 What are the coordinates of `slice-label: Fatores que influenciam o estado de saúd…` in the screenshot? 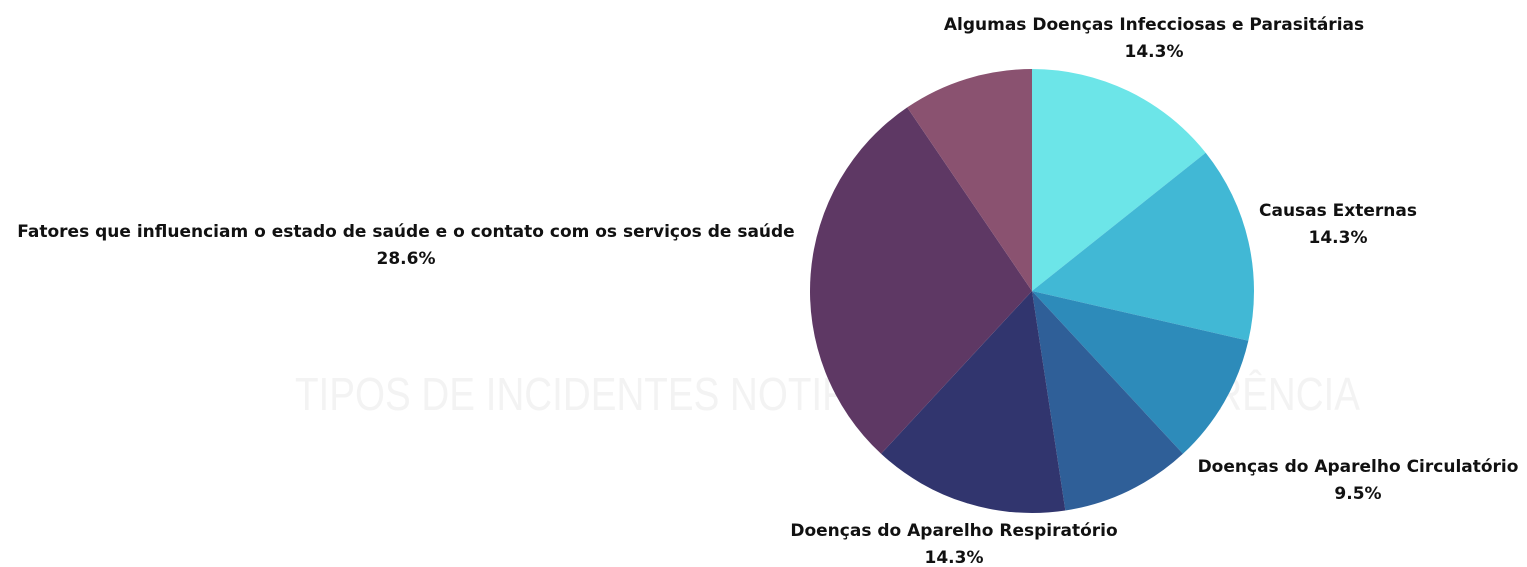 It's located at (405, 232).